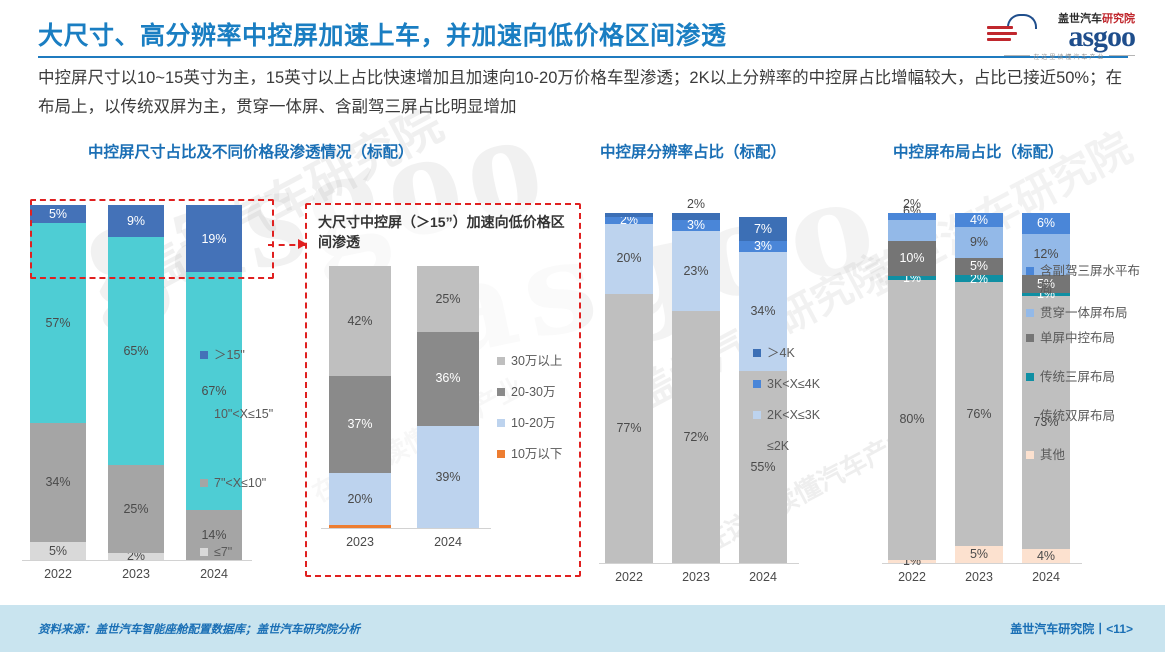 The height and width of the screenshot is (652, 1165). Describe the element at coordinates (448, 378) in the screenshot. I see `bar-segment: 36%` at that location.